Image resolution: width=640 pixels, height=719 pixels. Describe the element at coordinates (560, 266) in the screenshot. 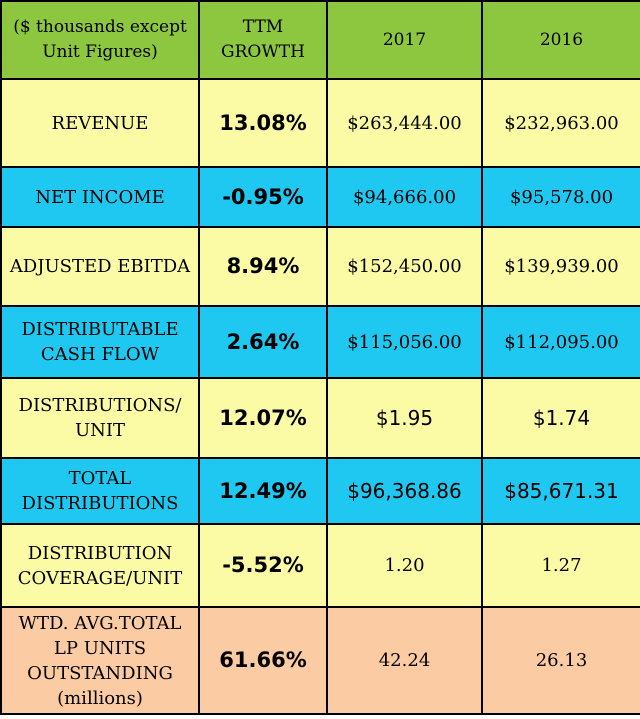

I see `row-value-2016: $139,939.00` at that location.